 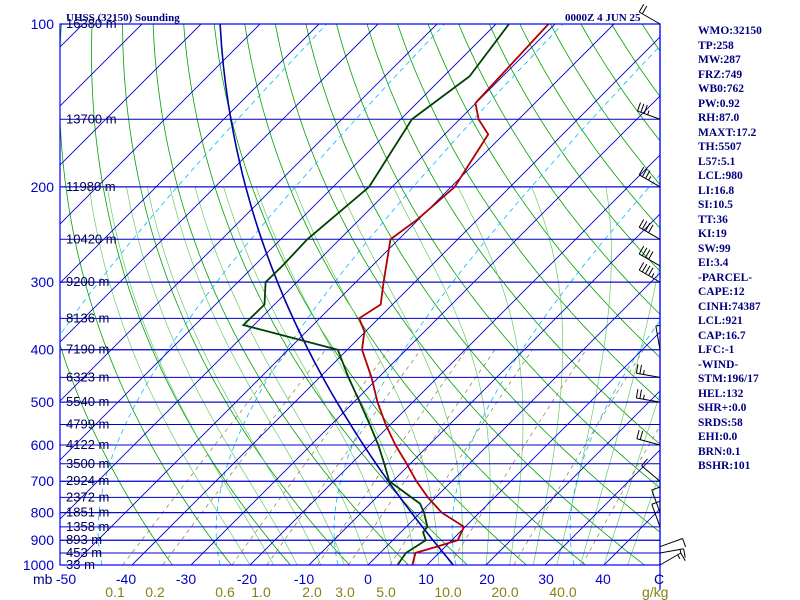 I want to click on mixing-ratio-tick-label: 5.0, so click(x=386, y=592).